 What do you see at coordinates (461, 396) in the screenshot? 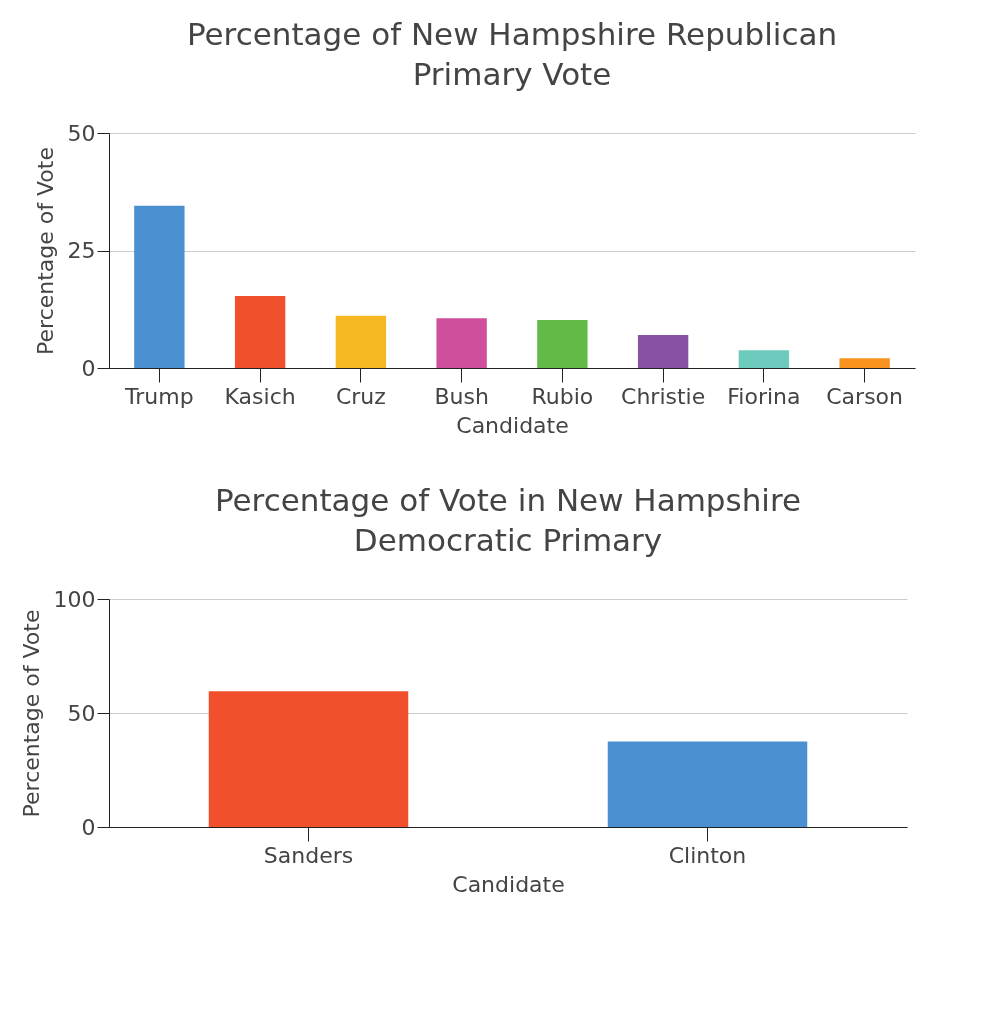
I see `x-tick-label: Bush` at bounding box center [461, 396].